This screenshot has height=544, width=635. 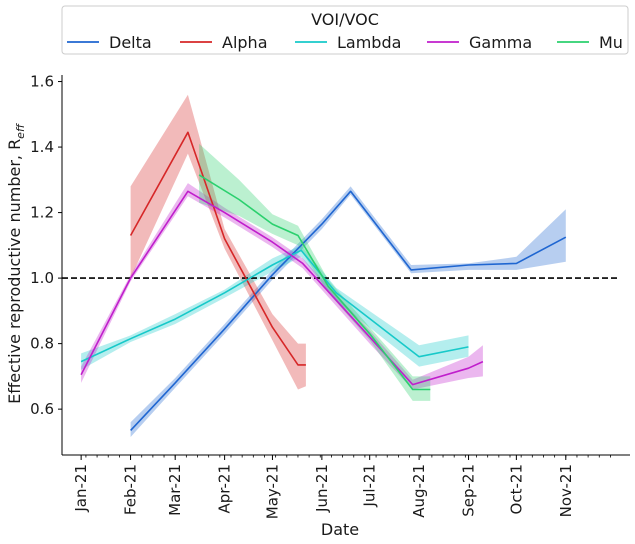 I want to click on legend-title: VOI/VOC, so click(x=345, y=19).